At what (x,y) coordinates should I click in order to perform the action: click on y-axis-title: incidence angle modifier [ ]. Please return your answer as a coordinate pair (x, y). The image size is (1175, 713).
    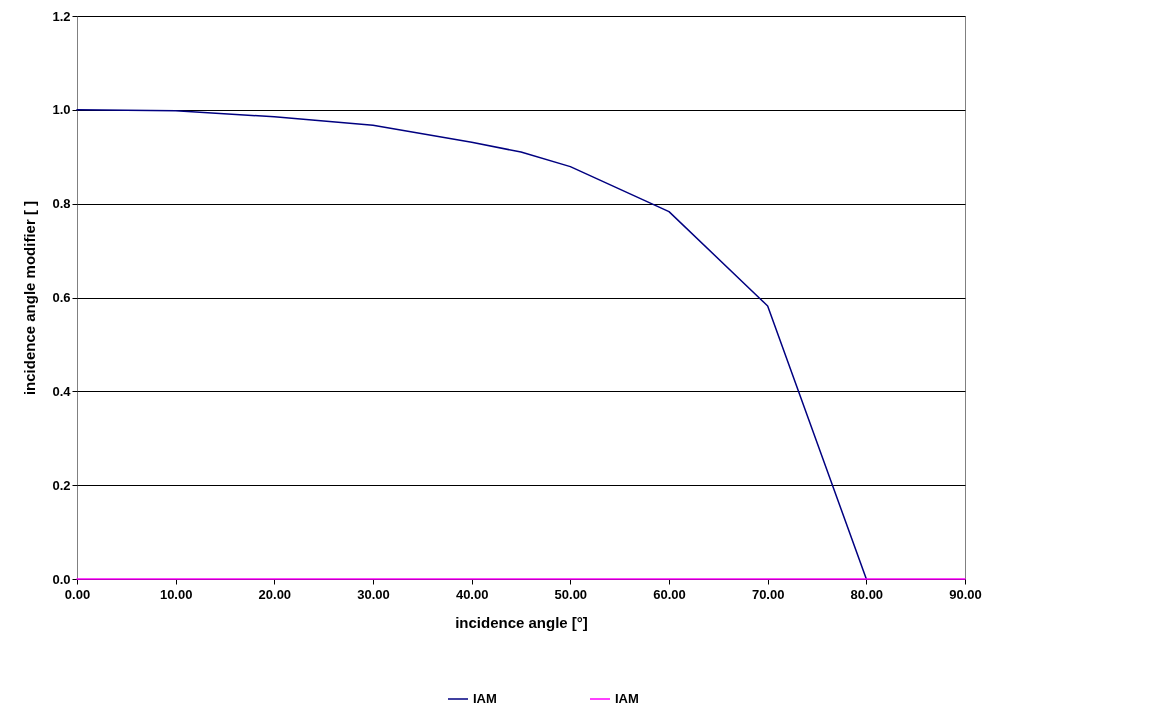
    Looking at the image, I should click on (30, 298).